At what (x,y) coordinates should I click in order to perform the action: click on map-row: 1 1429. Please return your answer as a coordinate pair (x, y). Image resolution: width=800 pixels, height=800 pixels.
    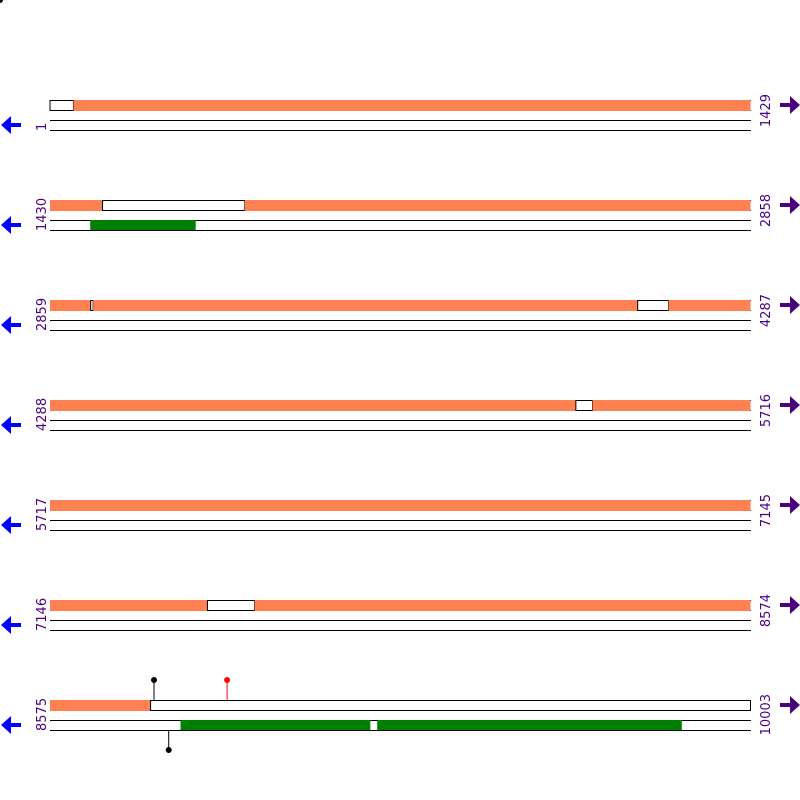
    Looking at the image, I should click on (400, 114).